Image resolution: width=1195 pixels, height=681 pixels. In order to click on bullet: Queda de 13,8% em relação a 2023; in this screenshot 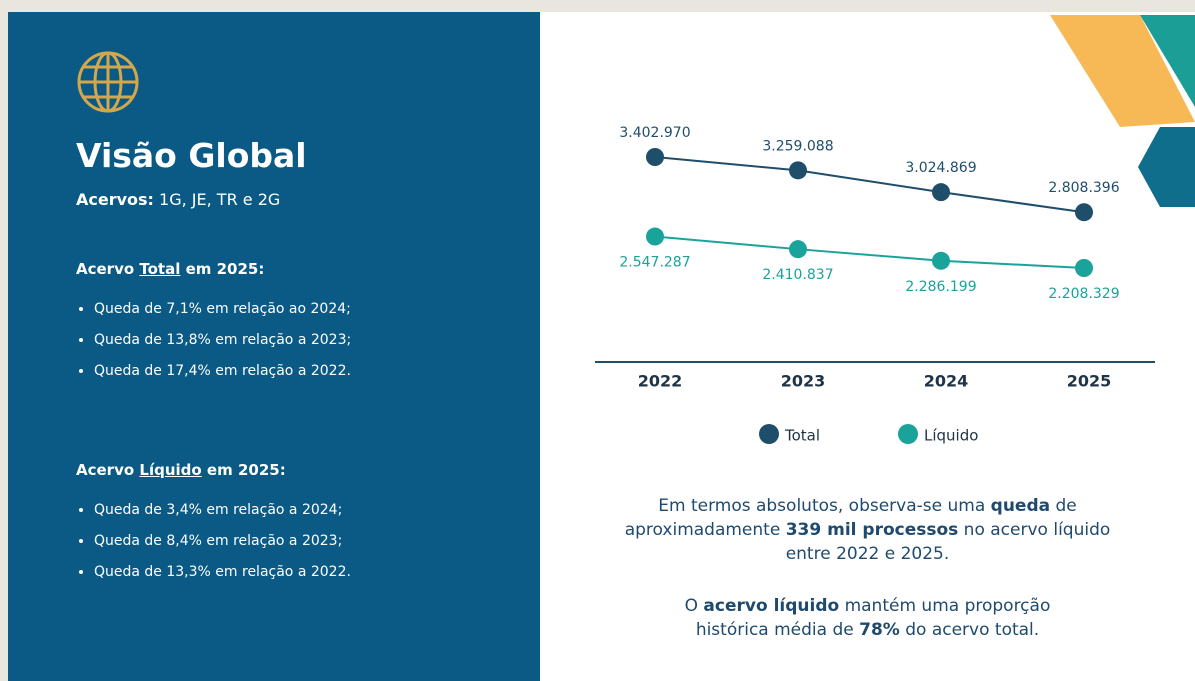, I will do `click(222, 340)`.